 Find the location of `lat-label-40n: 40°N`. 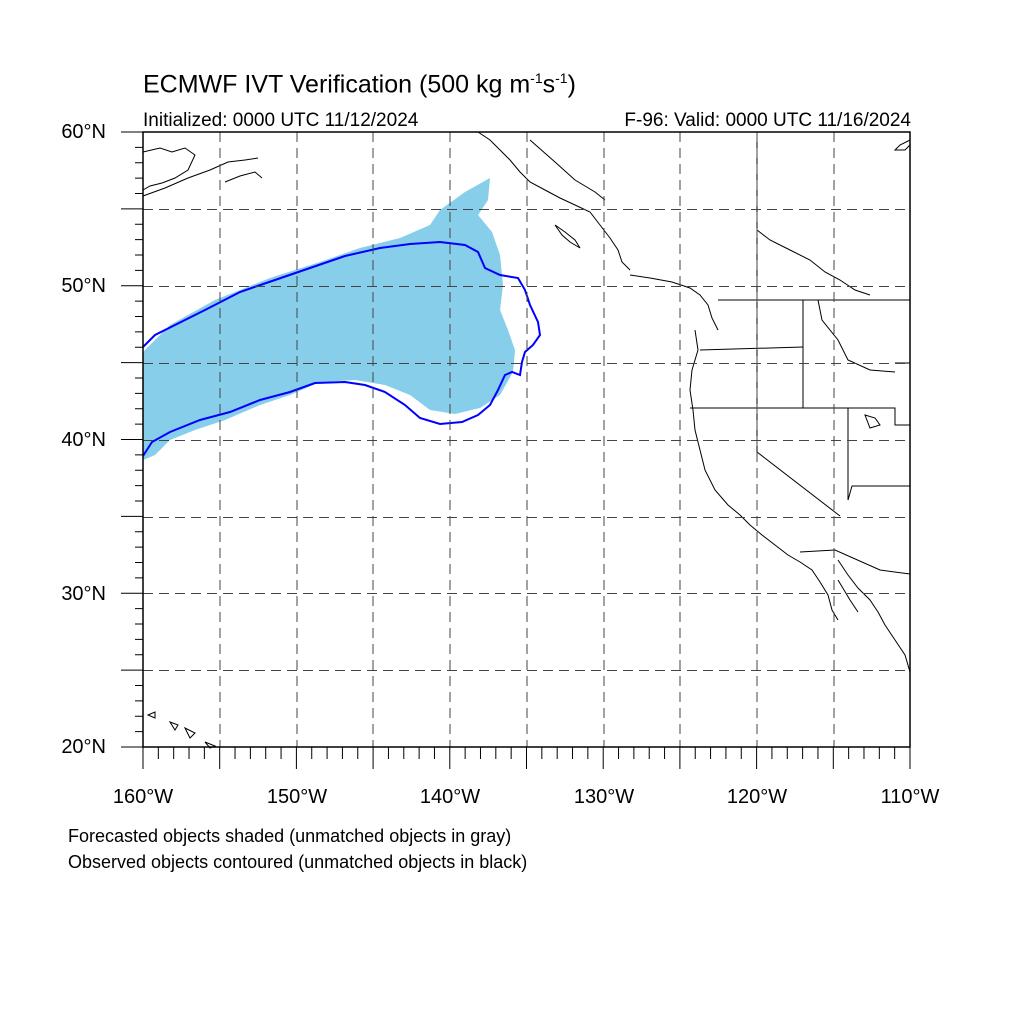

lat-label-40n: 40°N is located at coordinates (83, 440).